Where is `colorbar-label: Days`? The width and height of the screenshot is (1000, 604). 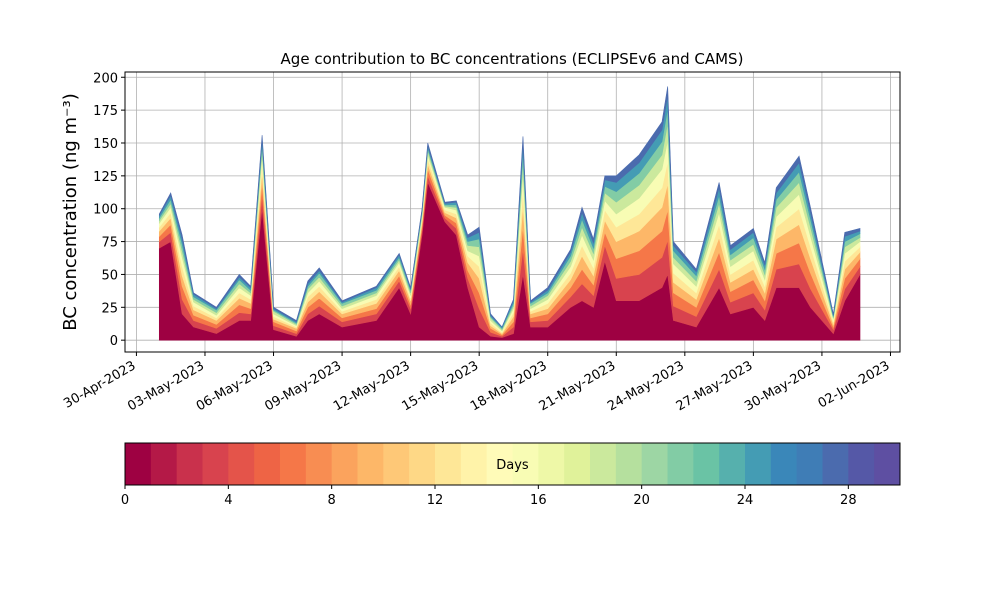
colorbar-label: Days is located at coordinates (512, 465).